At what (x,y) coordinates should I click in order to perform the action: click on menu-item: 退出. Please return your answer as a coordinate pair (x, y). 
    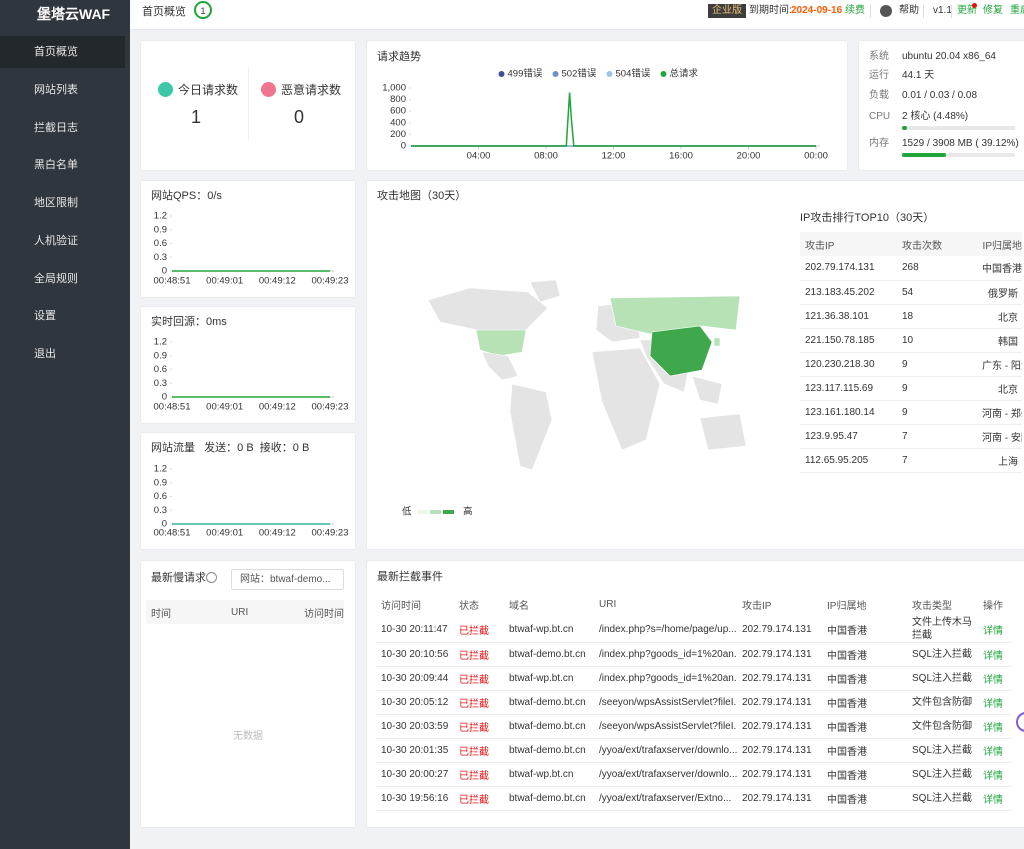
    Looking at the image, I should click on (62, 354).